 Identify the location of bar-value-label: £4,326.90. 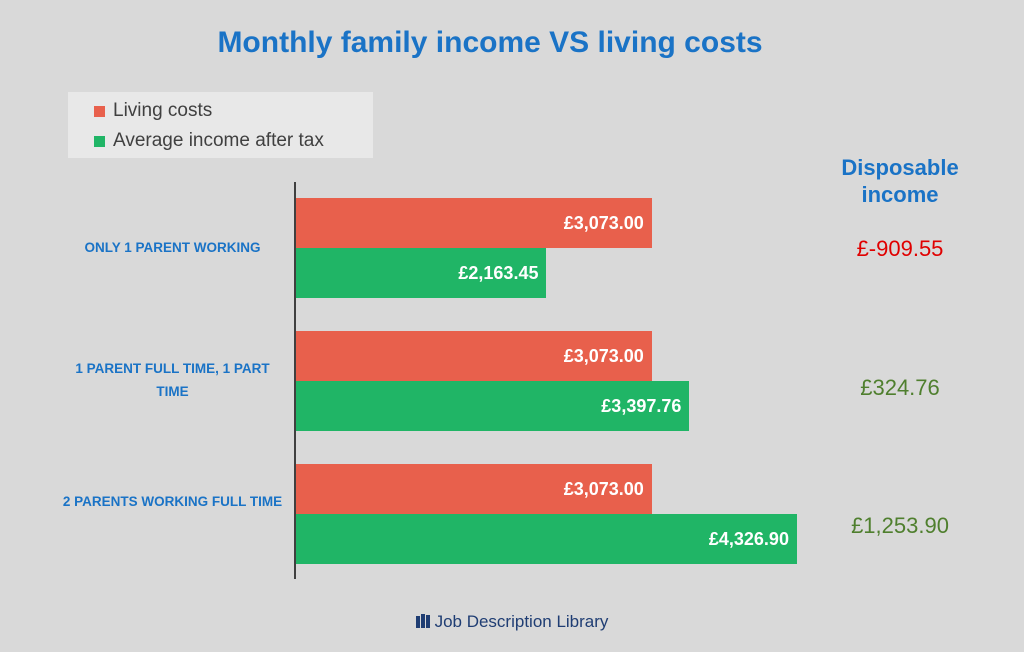
(748, 539).